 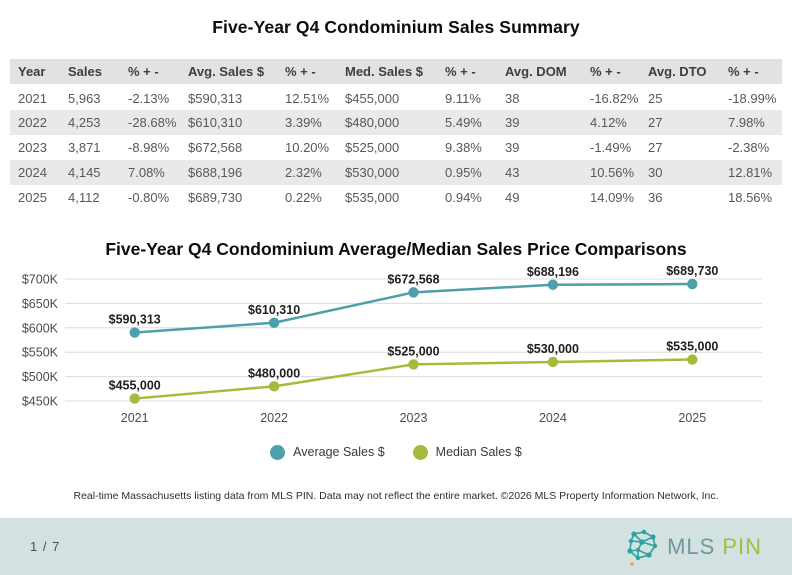 What do you see at coordinates (463, 147) in the screenshot?
I see `table-cell: 9.38%` at bounding box center [463, 147].